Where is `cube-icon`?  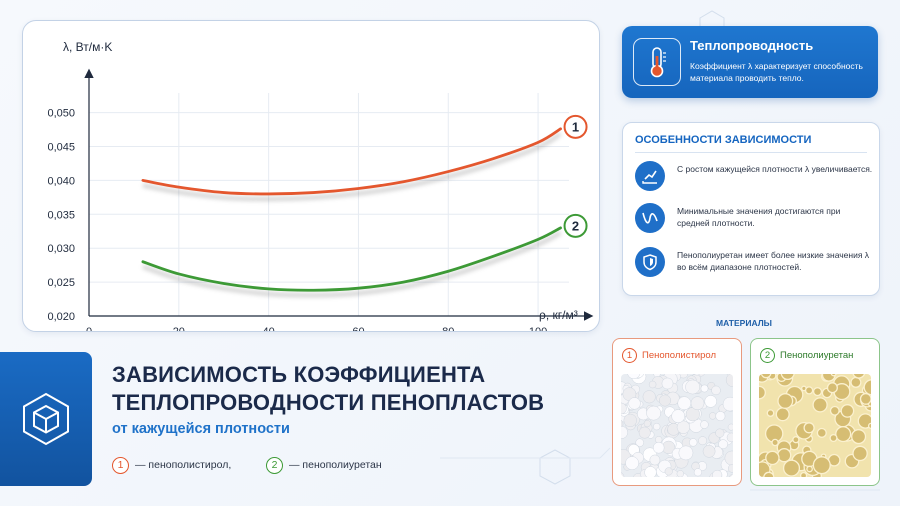
cube-icon is located at coordinates (46, 419).